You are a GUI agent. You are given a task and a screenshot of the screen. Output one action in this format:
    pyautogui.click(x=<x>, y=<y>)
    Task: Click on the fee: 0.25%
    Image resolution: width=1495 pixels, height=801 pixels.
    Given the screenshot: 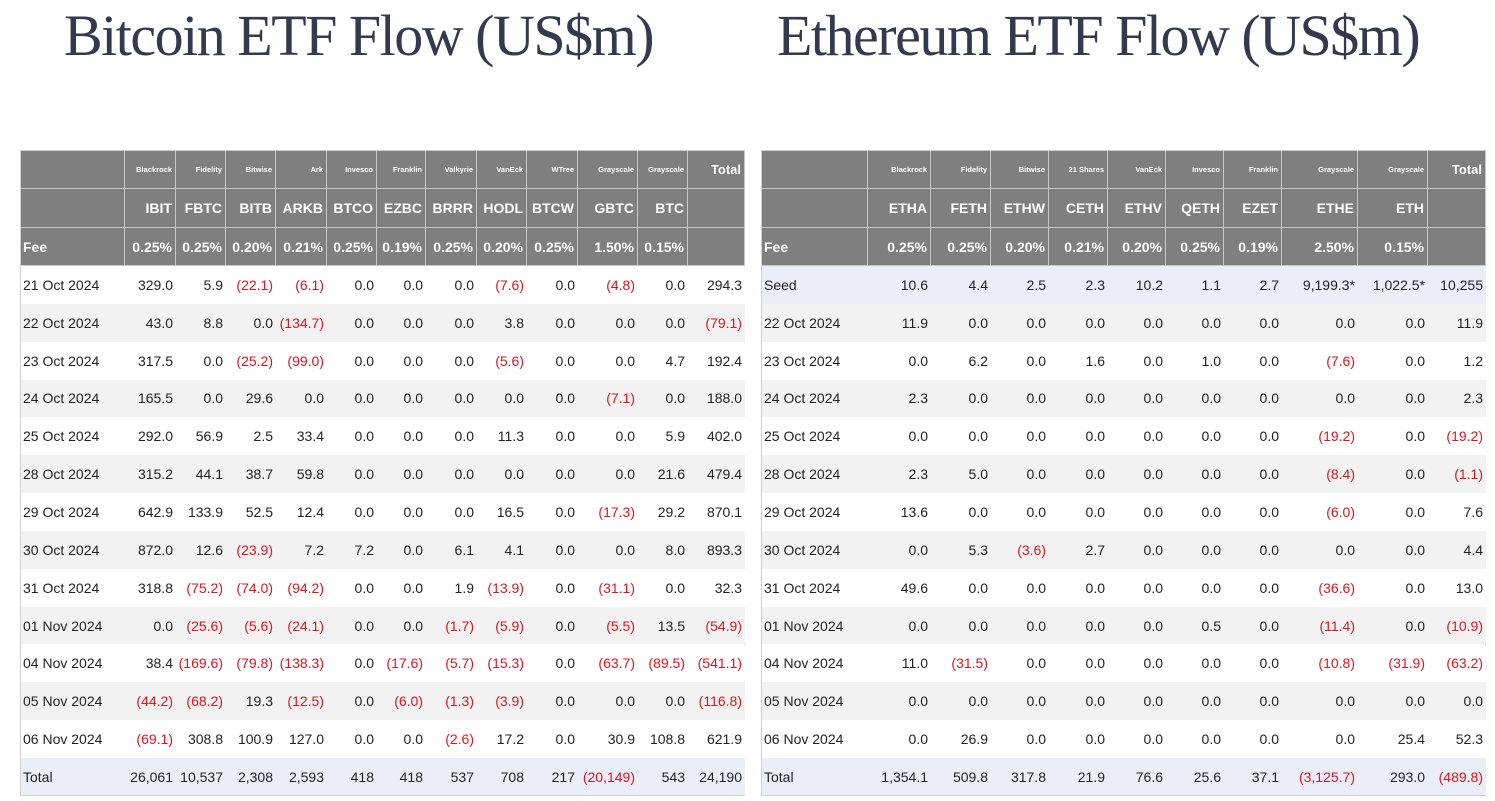 What is the action you would take?
    pyautogui.click(x=352, y=247)
    